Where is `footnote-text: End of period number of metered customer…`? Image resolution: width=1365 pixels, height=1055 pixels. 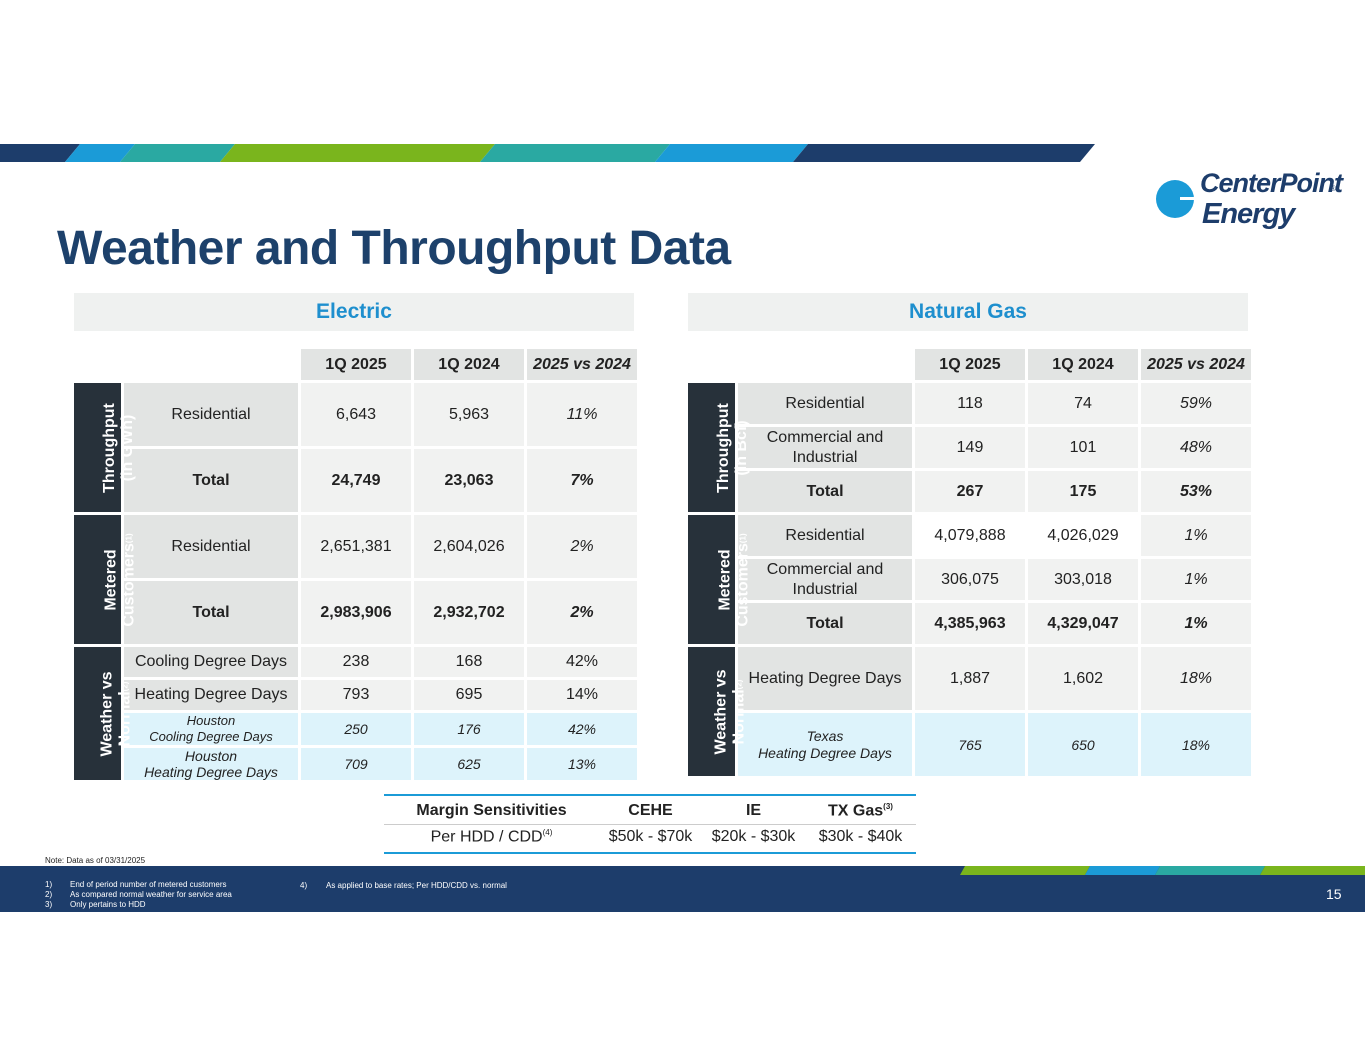 footnote-text: End of period number of metered customer… is located at coordinates (148, 884).